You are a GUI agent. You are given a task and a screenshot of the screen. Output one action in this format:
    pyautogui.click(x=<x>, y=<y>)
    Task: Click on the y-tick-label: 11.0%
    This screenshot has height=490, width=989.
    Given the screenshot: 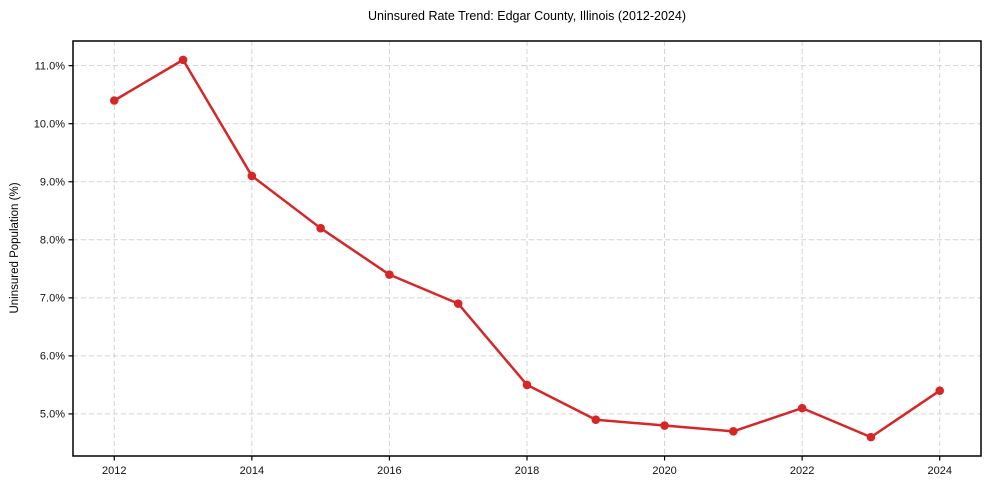 What is the action you would take?
    pyautogui.click(x=50, y=66)
    